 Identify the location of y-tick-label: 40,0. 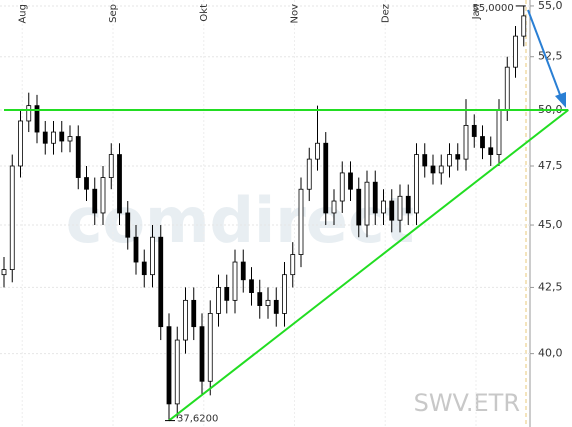
(550, 353).